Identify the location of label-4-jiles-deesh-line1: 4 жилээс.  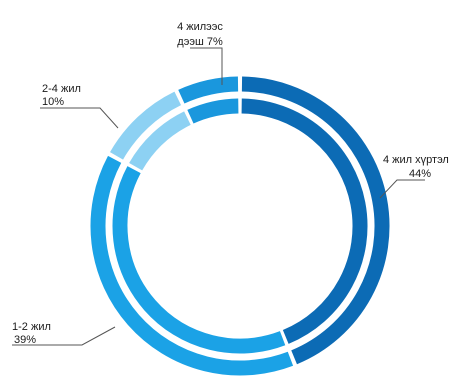
(200, 27).